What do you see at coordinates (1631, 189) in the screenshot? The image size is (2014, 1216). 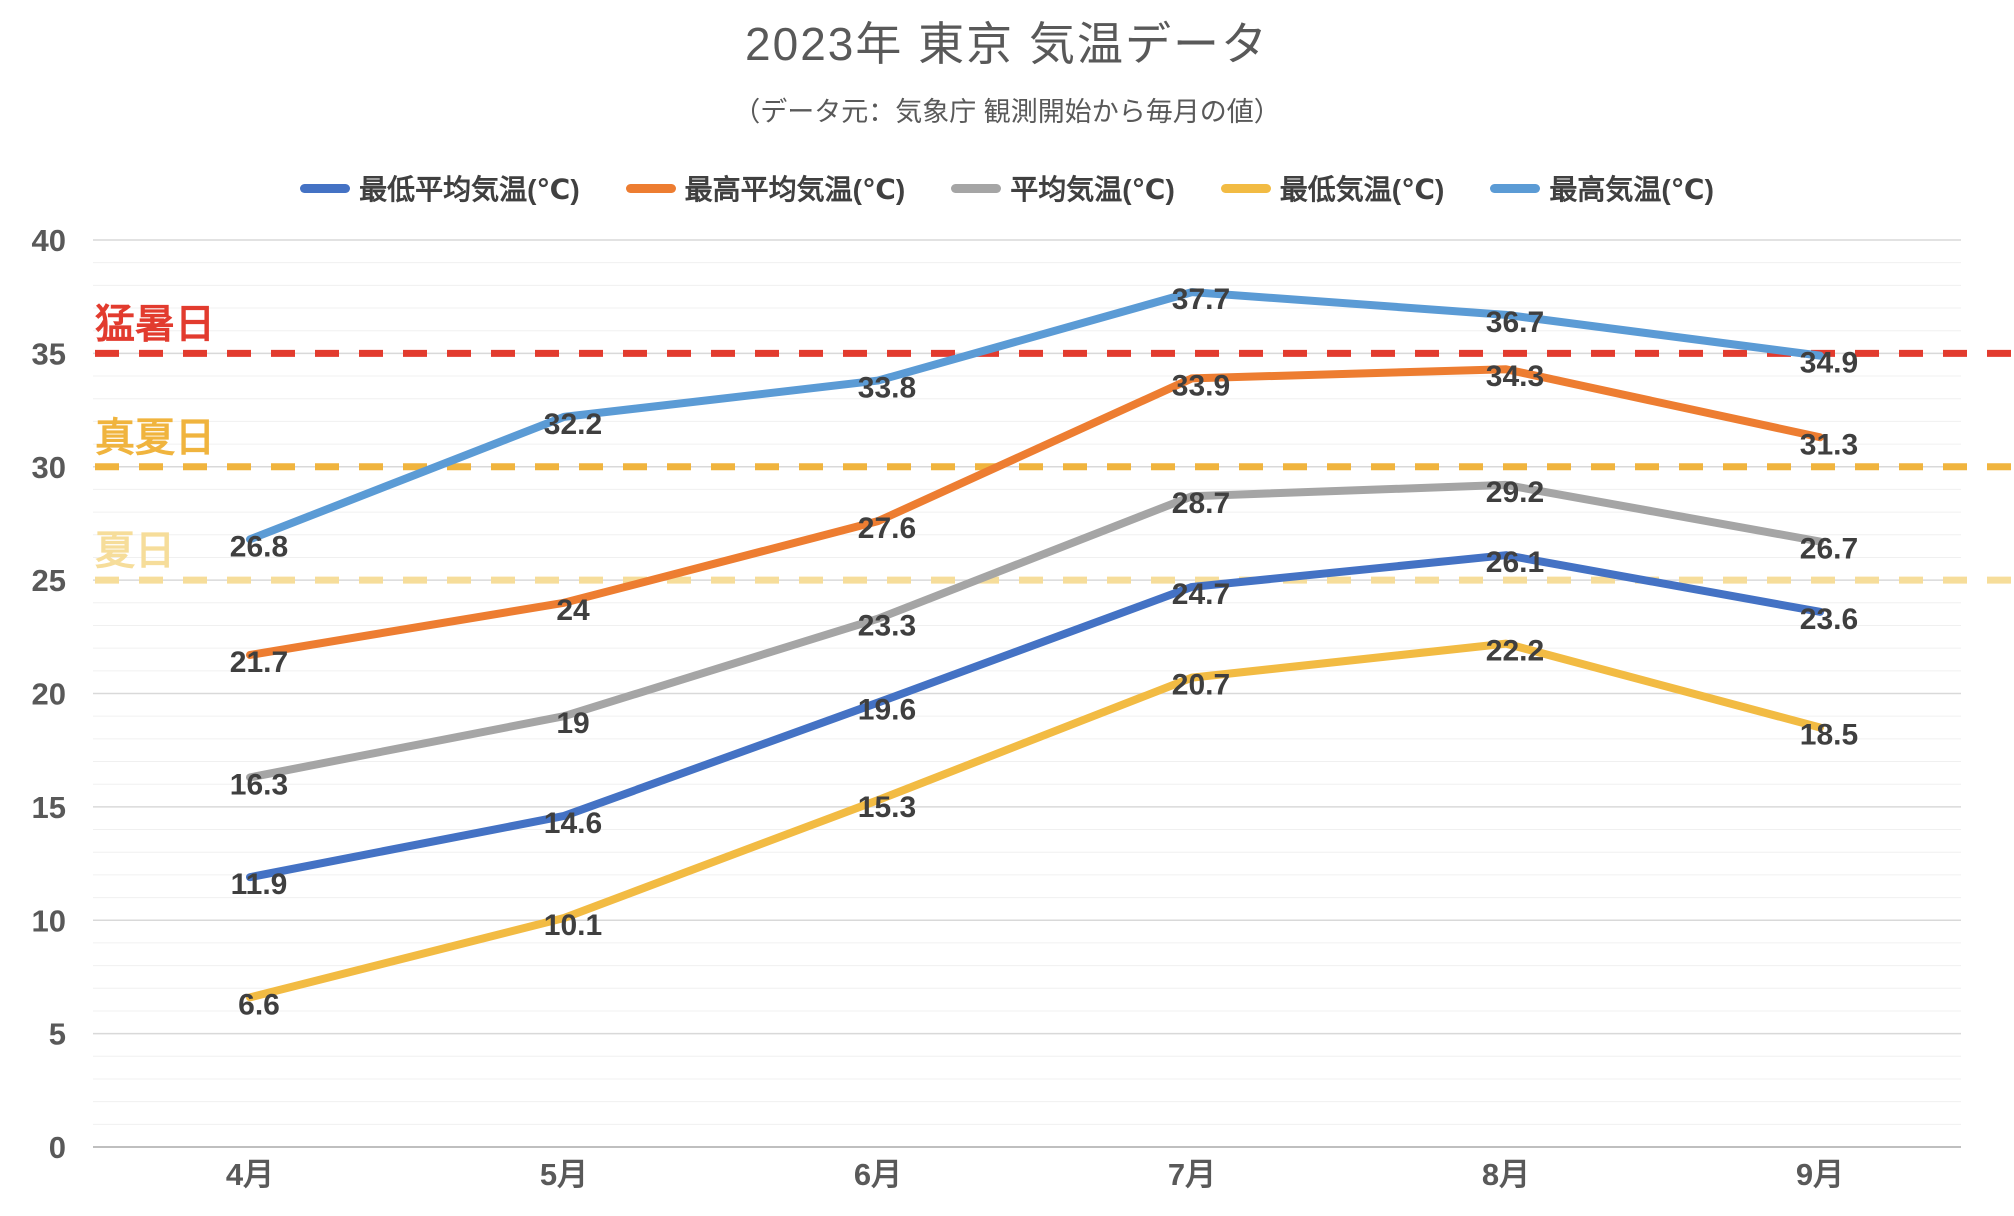 I see `legend-label: 最高気温(℃)` at bounding box center [1631, 189].